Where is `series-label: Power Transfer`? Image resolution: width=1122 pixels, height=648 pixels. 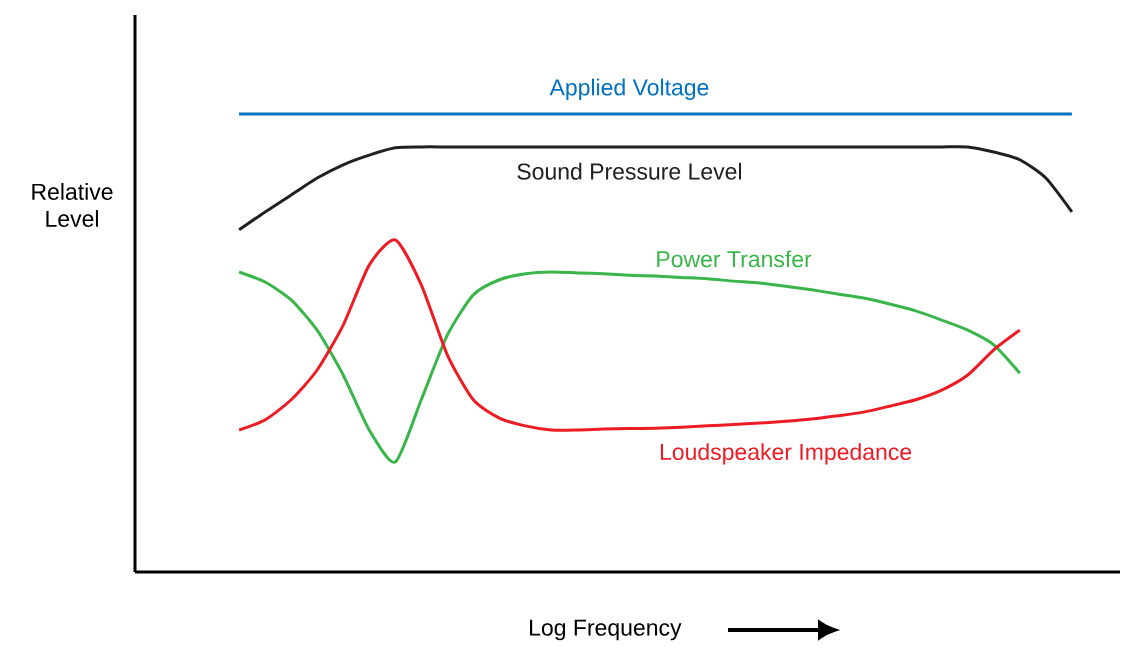
series-label: Power Transfer is located at coordinates (734, 259).